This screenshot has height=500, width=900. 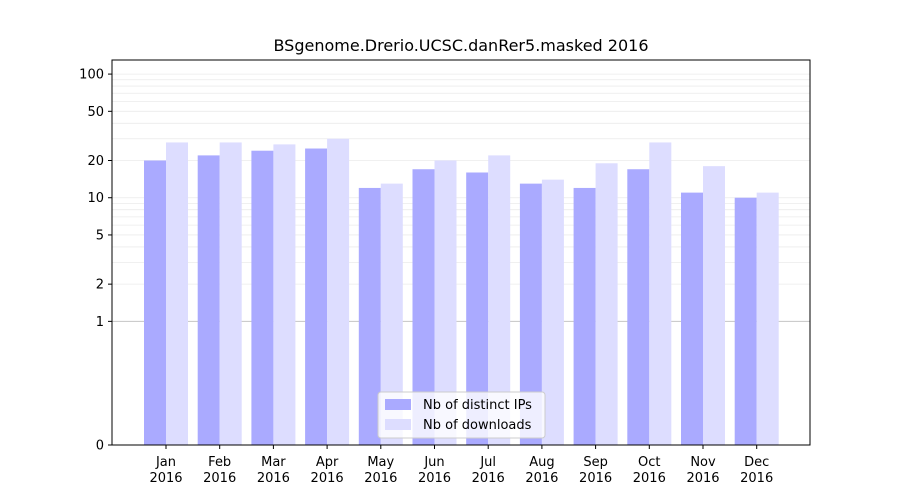 What do you see at coordinates (380, 470) in the screenshot?
I see `x-tick-label: May 2016` at bounding box center [380, 470].